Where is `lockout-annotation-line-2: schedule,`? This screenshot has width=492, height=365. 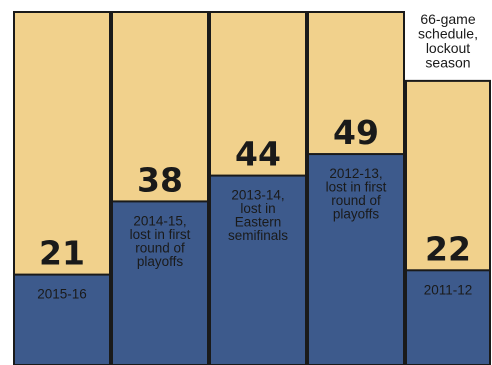 lockout-annotation-line-2: schedule, is located at coordinates (448, 34).